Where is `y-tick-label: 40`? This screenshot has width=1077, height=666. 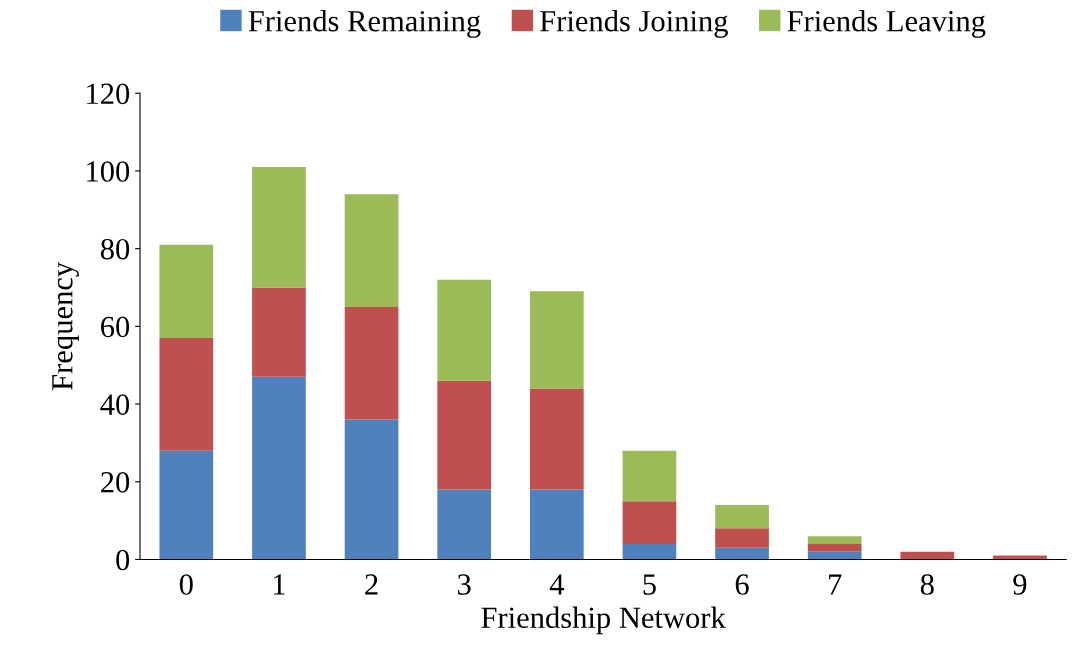
y-tick-label: 40 is located at coordinates (115, 404).